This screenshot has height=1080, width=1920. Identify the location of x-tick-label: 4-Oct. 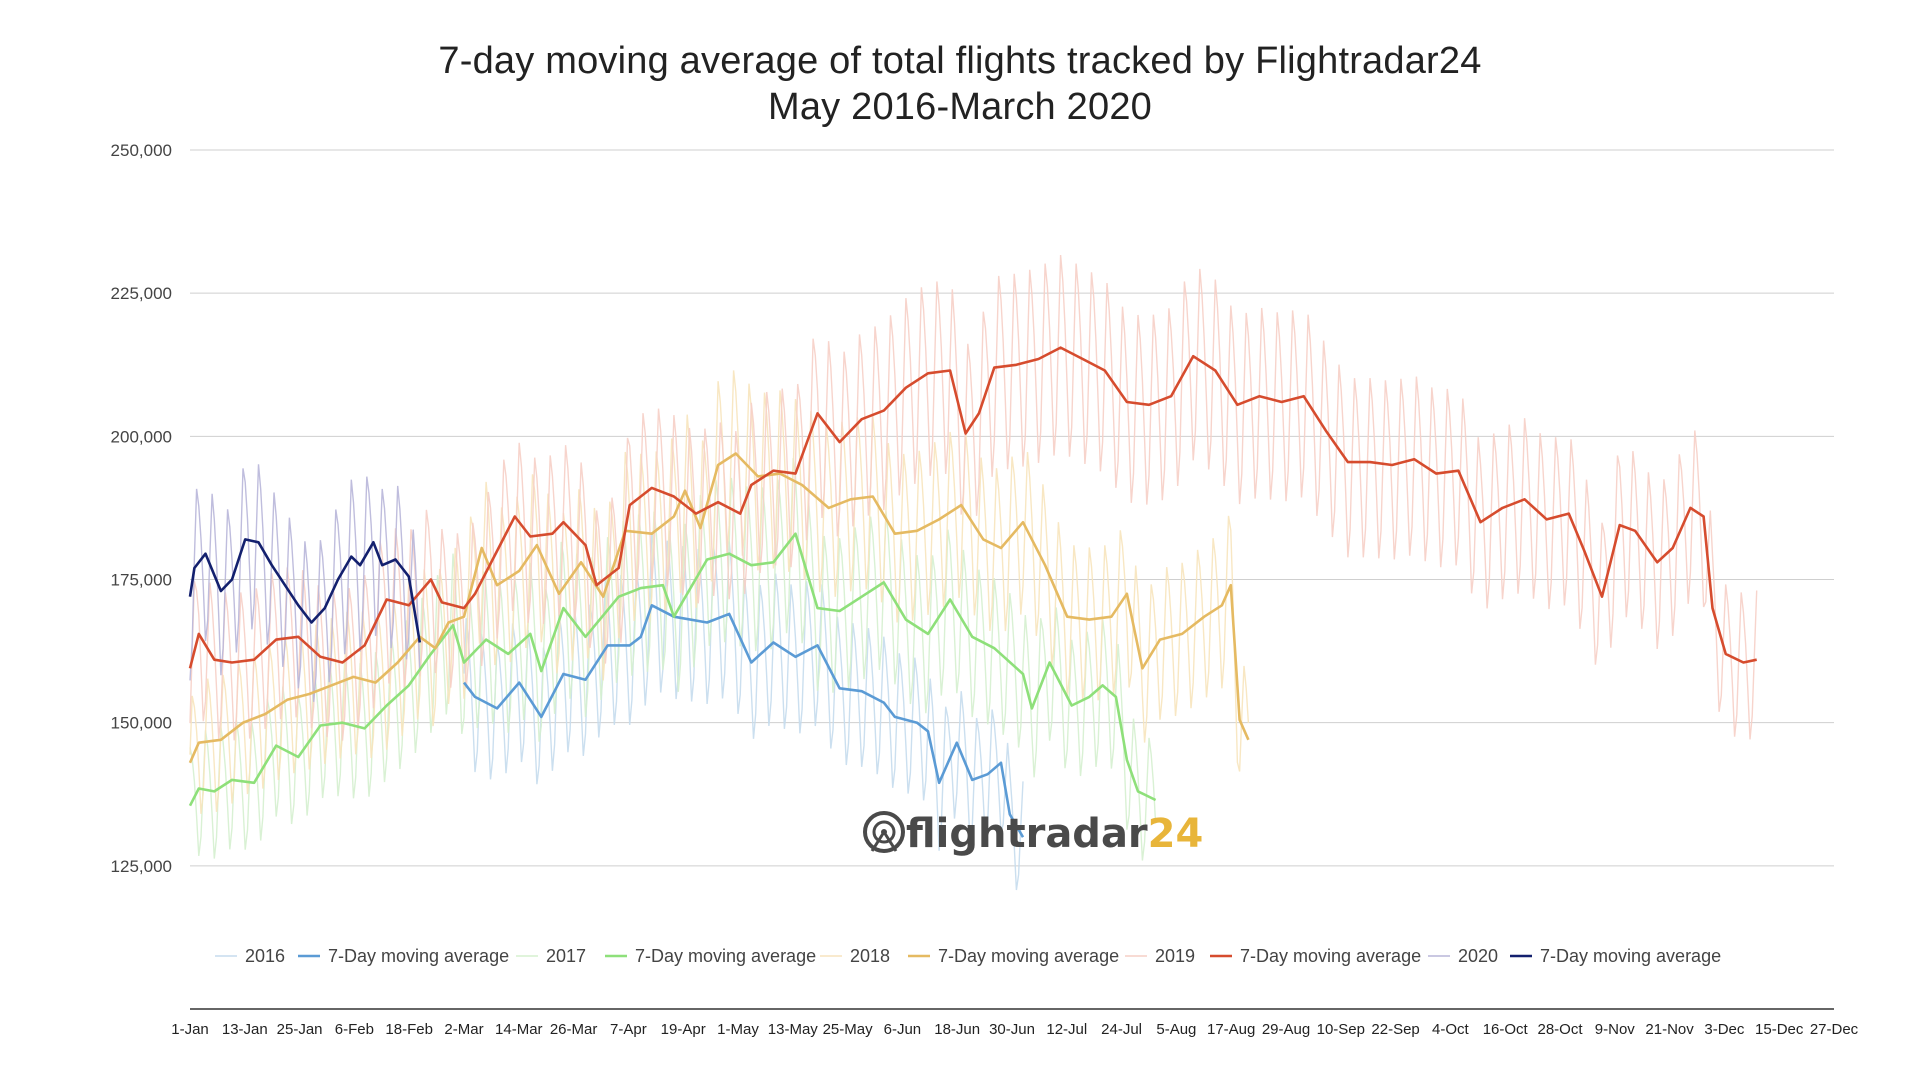
(1451, 1029).